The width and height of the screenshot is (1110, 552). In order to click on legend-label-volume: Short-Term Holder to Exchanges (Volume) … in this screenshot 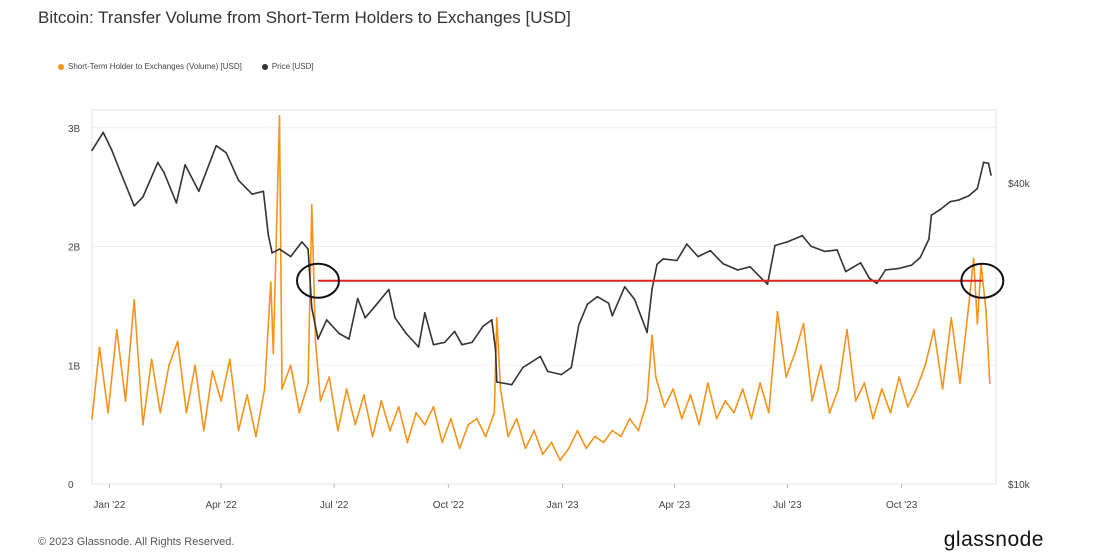, I will do `click(155, 66)`.